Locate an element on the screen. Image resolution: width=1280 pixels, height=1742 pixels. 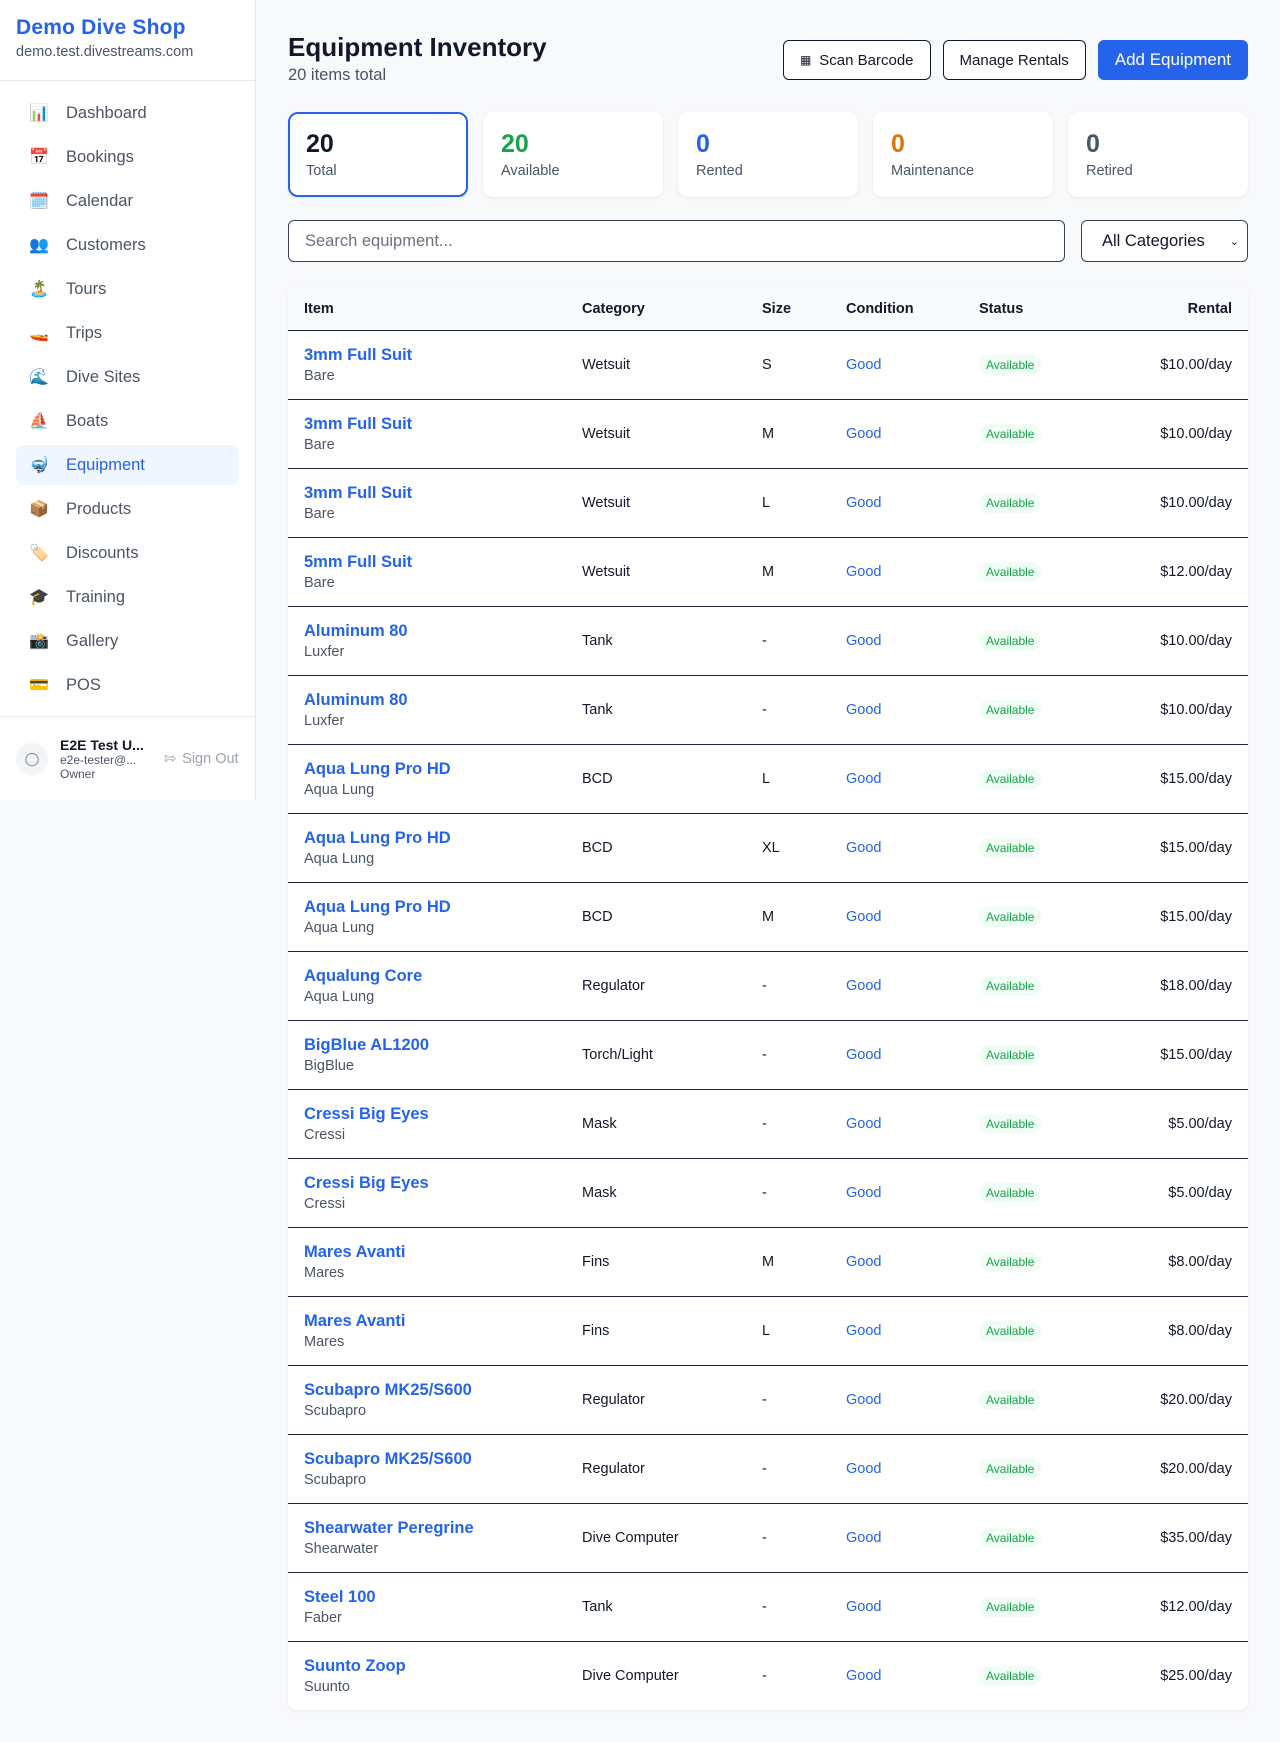
item-cell: BigBlue AL1200 BigBlue is located at coordinates (366, 1055).